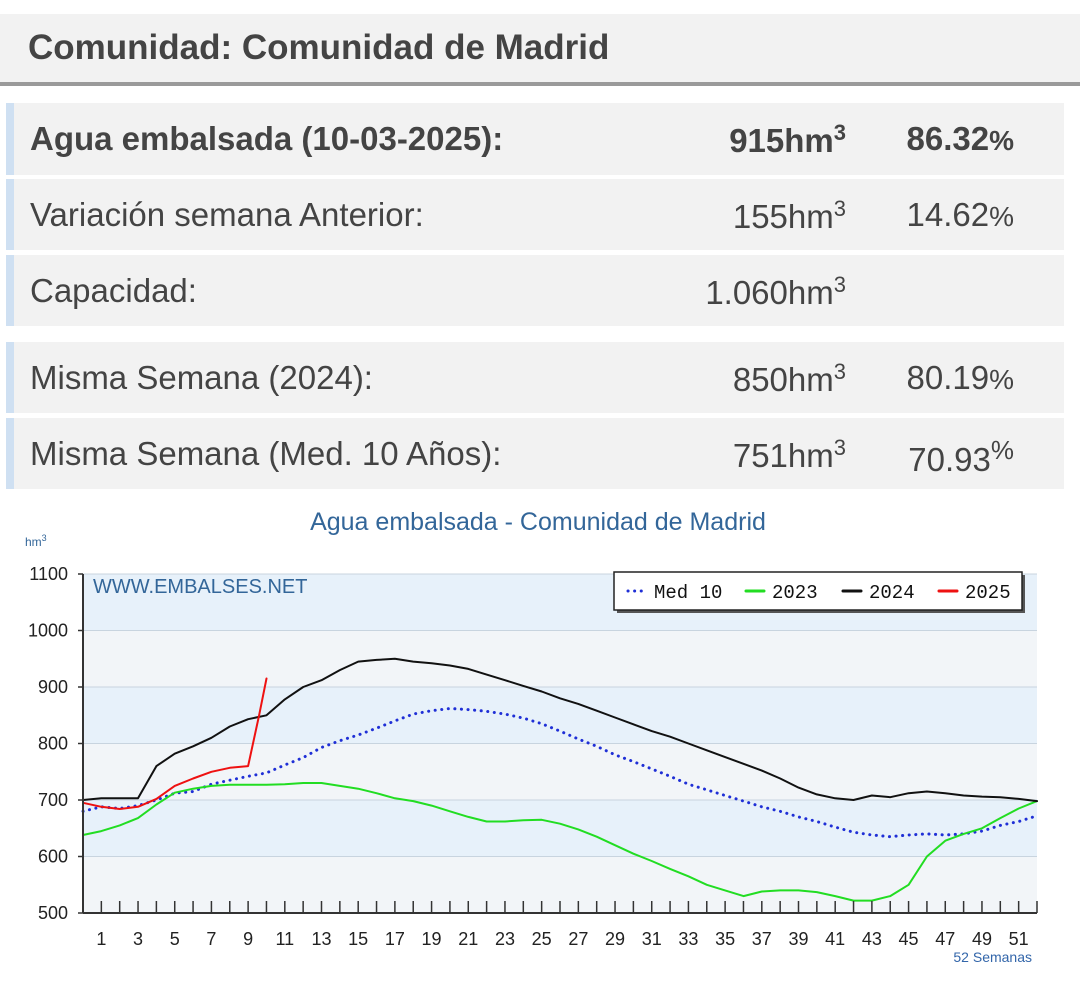 The height and width of the screenshot is (992, 1080). I want to click on stat-row-weekly-variation: Variación semana Anterior: 155hm3 14.62%, so click(535, 214).